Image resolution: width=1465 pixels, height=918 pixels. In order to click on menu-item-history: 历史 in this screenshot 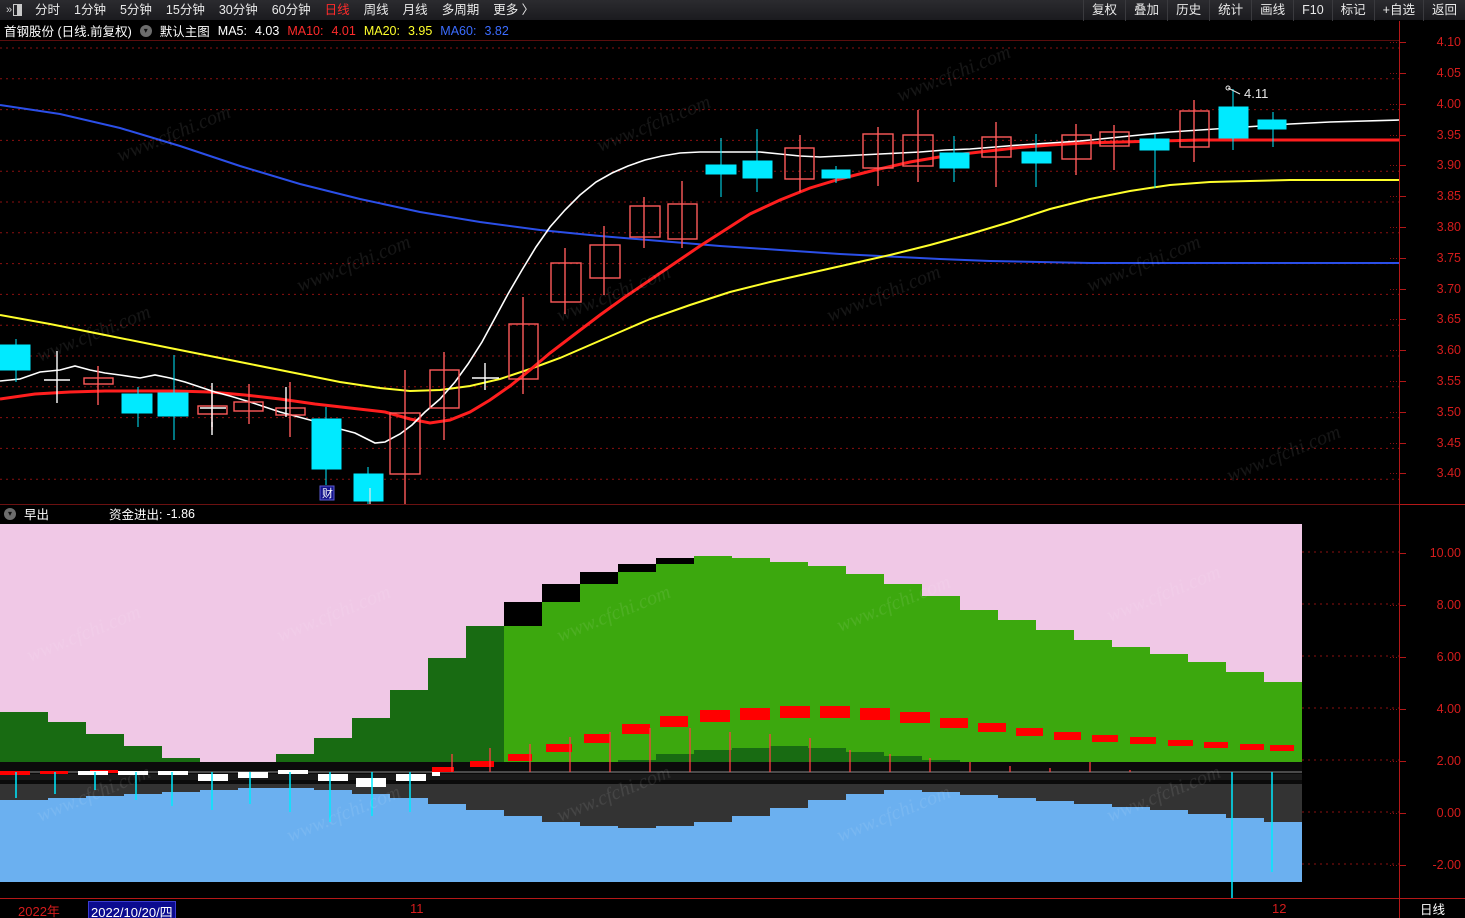, I will do `click(1188, 10)`.